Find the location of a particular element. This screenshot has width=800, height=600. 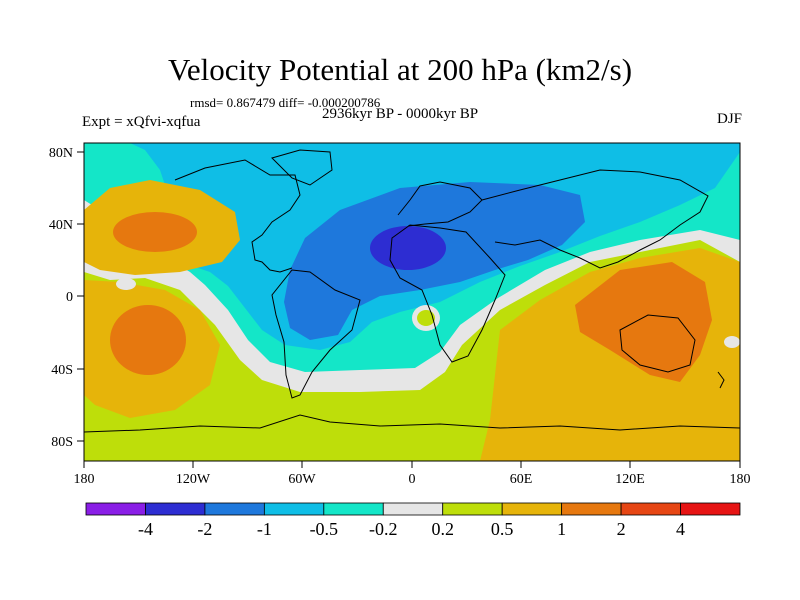

south-pacific-max is located at coordinates (148, 340).